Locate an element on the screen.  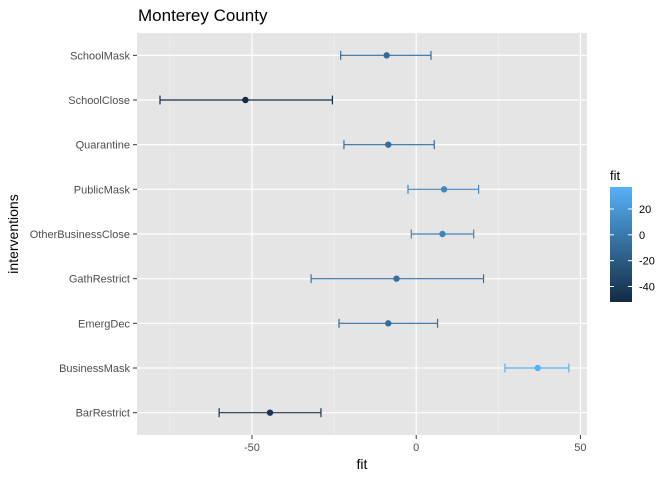
colorbar-tick-label: 20 is located at coordinates (645, 210).